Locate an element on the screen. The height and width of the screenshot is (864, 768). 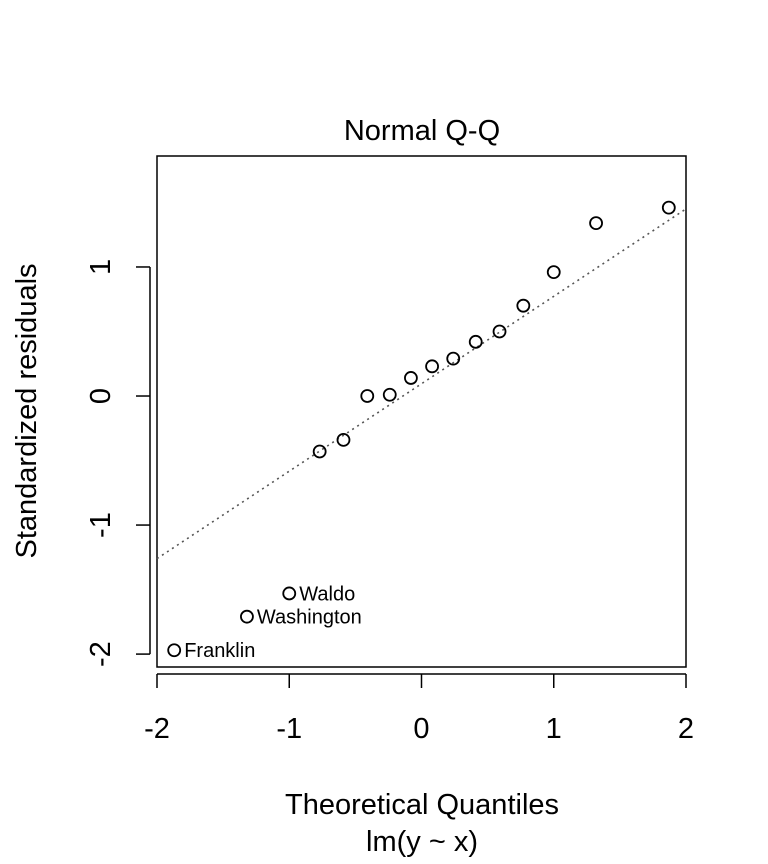
y-axis: -2 -1 0 1 is located at coordinates (118, 463).